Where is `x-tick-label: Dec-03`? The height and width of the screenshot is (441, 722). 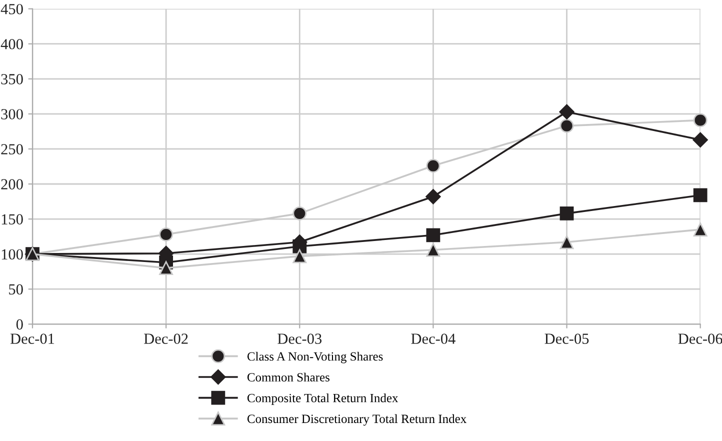
x-tick-label: Dec-03 is located at coordinates (300, 339).